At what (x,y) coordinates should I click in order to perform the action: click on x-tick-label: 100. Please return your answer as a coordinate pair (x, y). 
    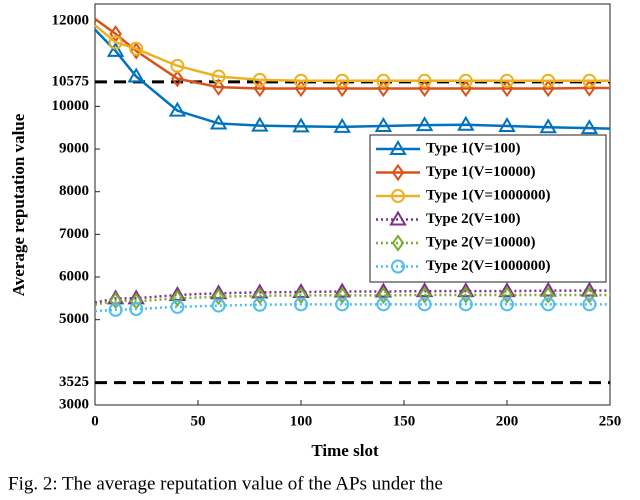
    Looking at the image, I should click on (301, 421).